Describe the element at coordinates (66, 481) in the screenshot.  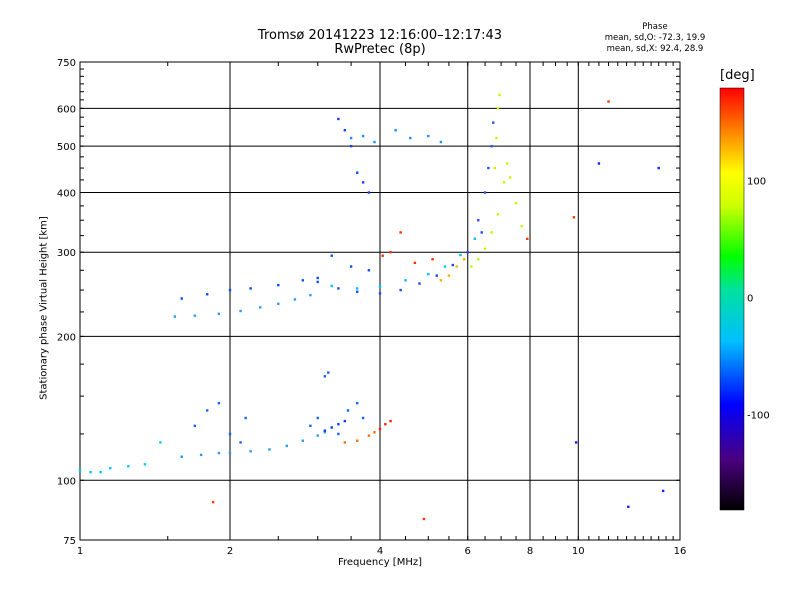
I see `y-tick-label: 100` at that location.